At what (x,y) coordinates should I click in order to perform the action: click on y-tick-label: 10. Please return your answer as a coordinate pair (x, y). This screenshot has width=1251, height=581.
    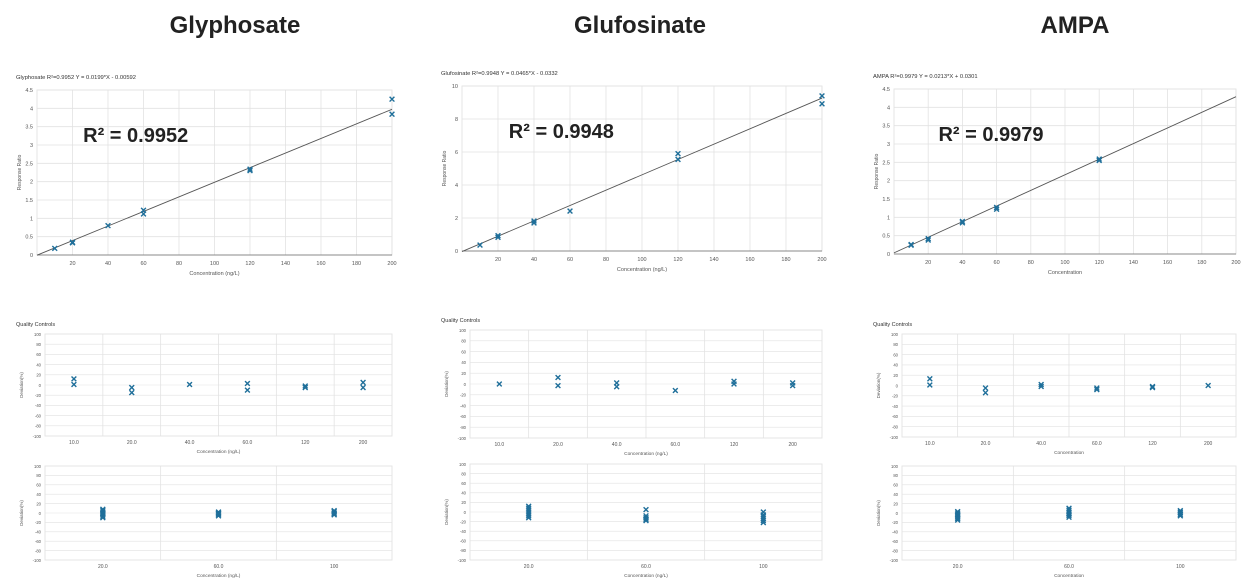
    Looking at the image, I should click on (455, 87).